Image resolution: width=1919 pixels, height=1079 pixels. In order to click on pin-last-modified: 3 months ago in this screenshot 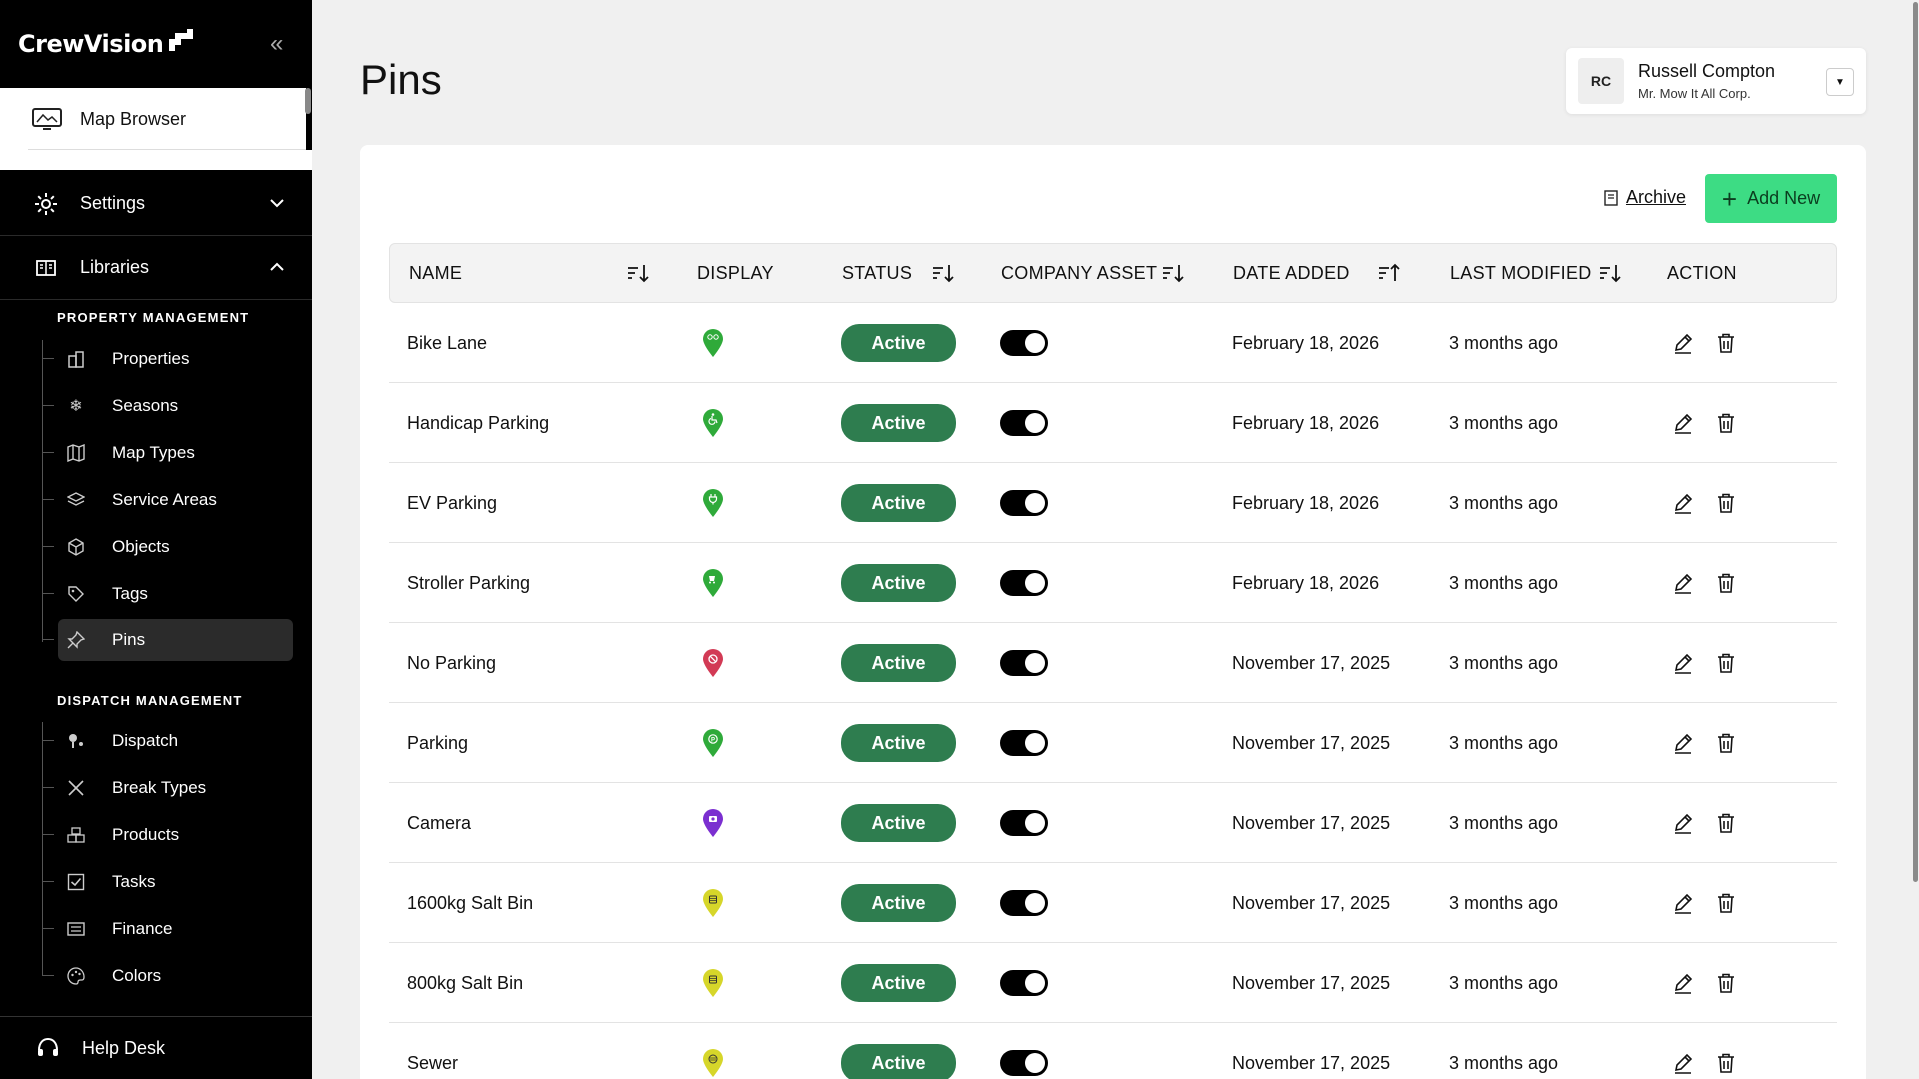, I will do `click(1504, 1062)`.